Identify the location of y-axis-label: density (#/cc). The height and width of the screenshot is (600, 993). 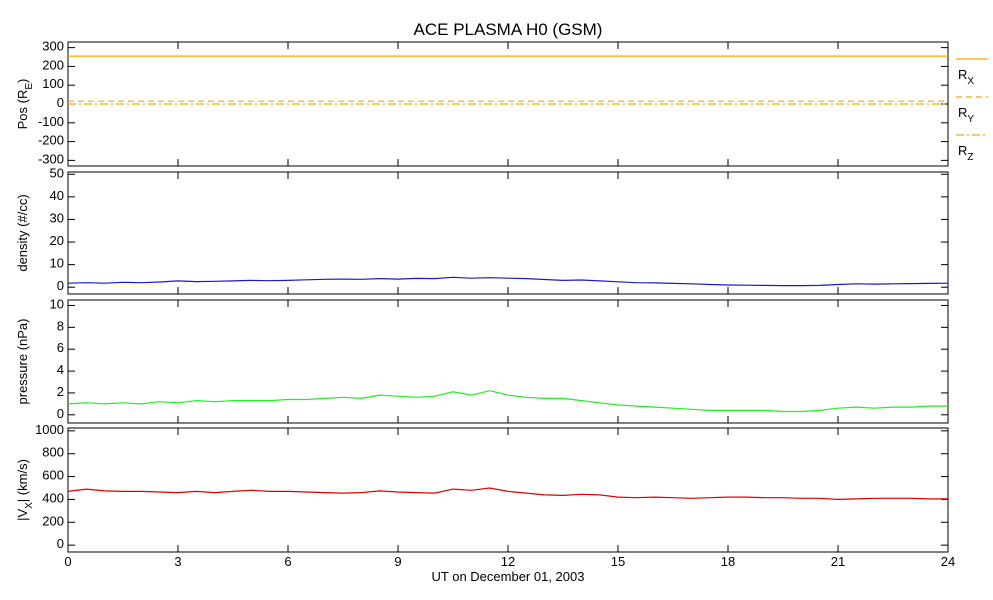
(22, 232).